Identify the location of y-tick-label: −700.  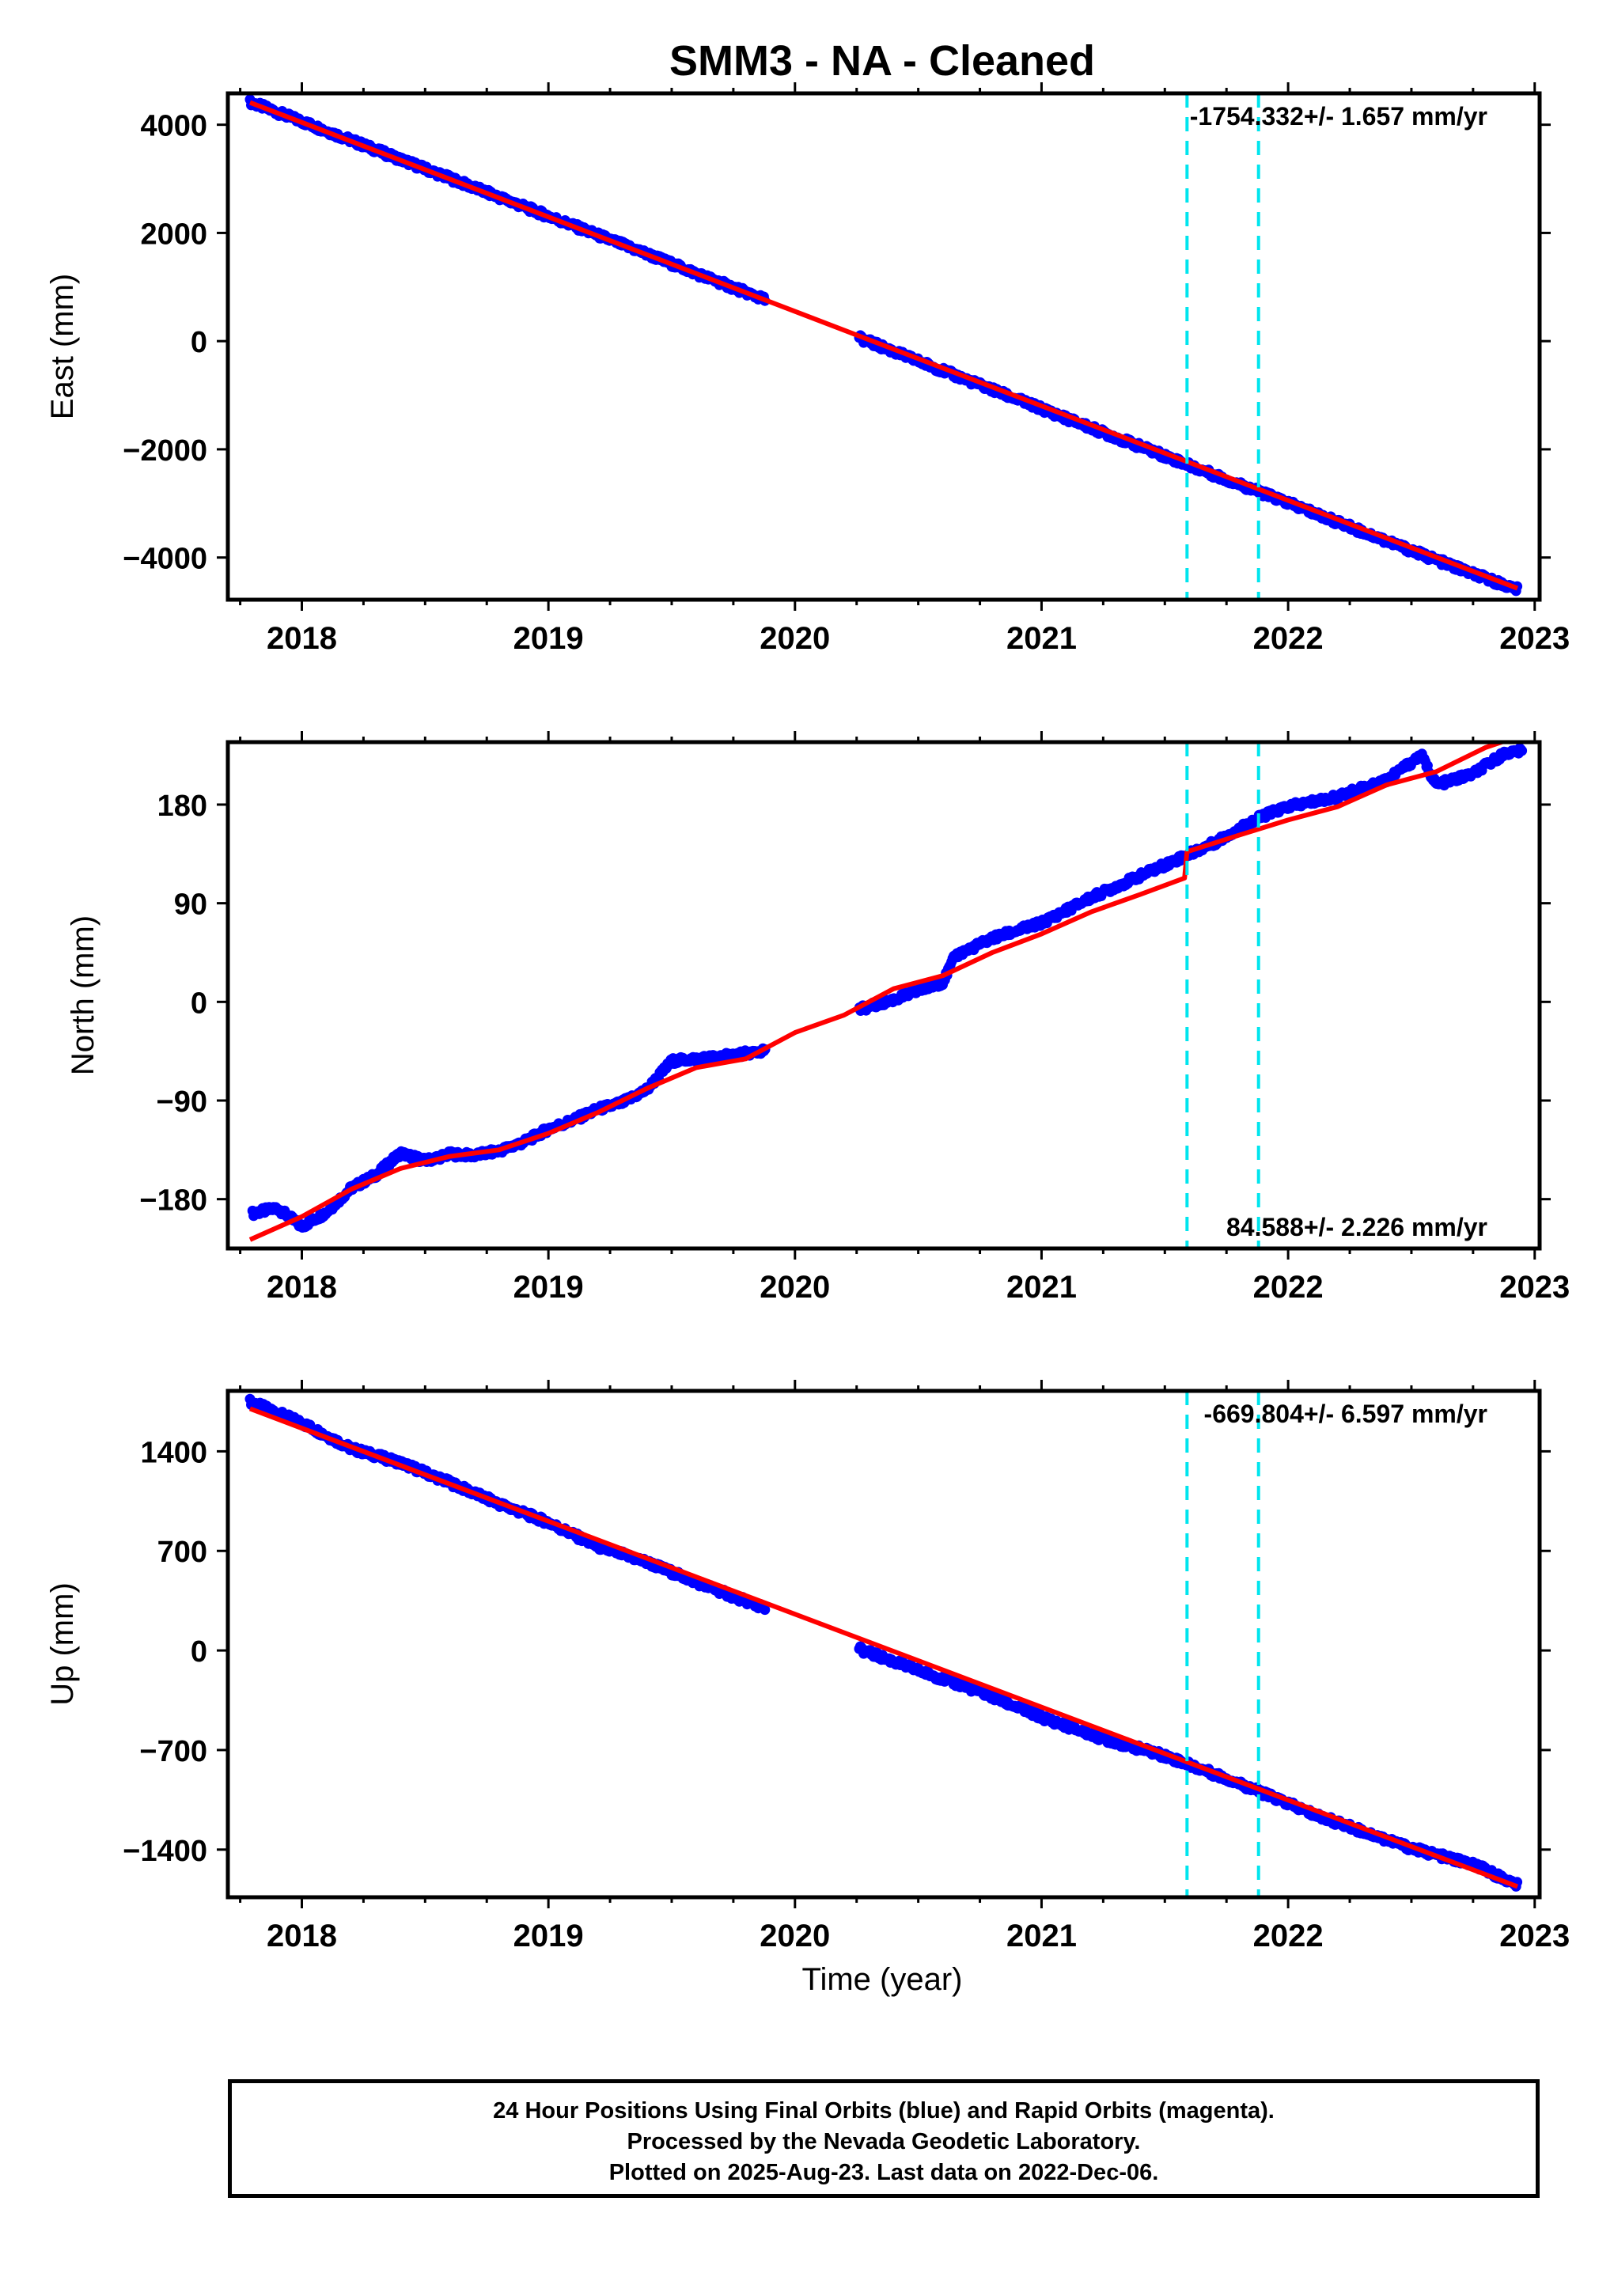
(173, 1752).